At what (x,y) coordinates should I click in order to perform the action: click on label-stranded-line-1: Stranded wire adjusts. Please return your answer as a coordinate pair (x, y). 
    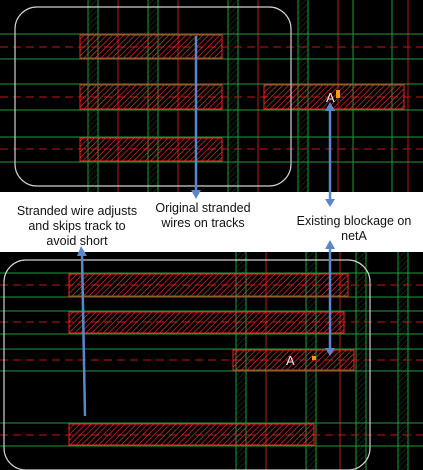
    Looking at the image, I should click on (77, 211).